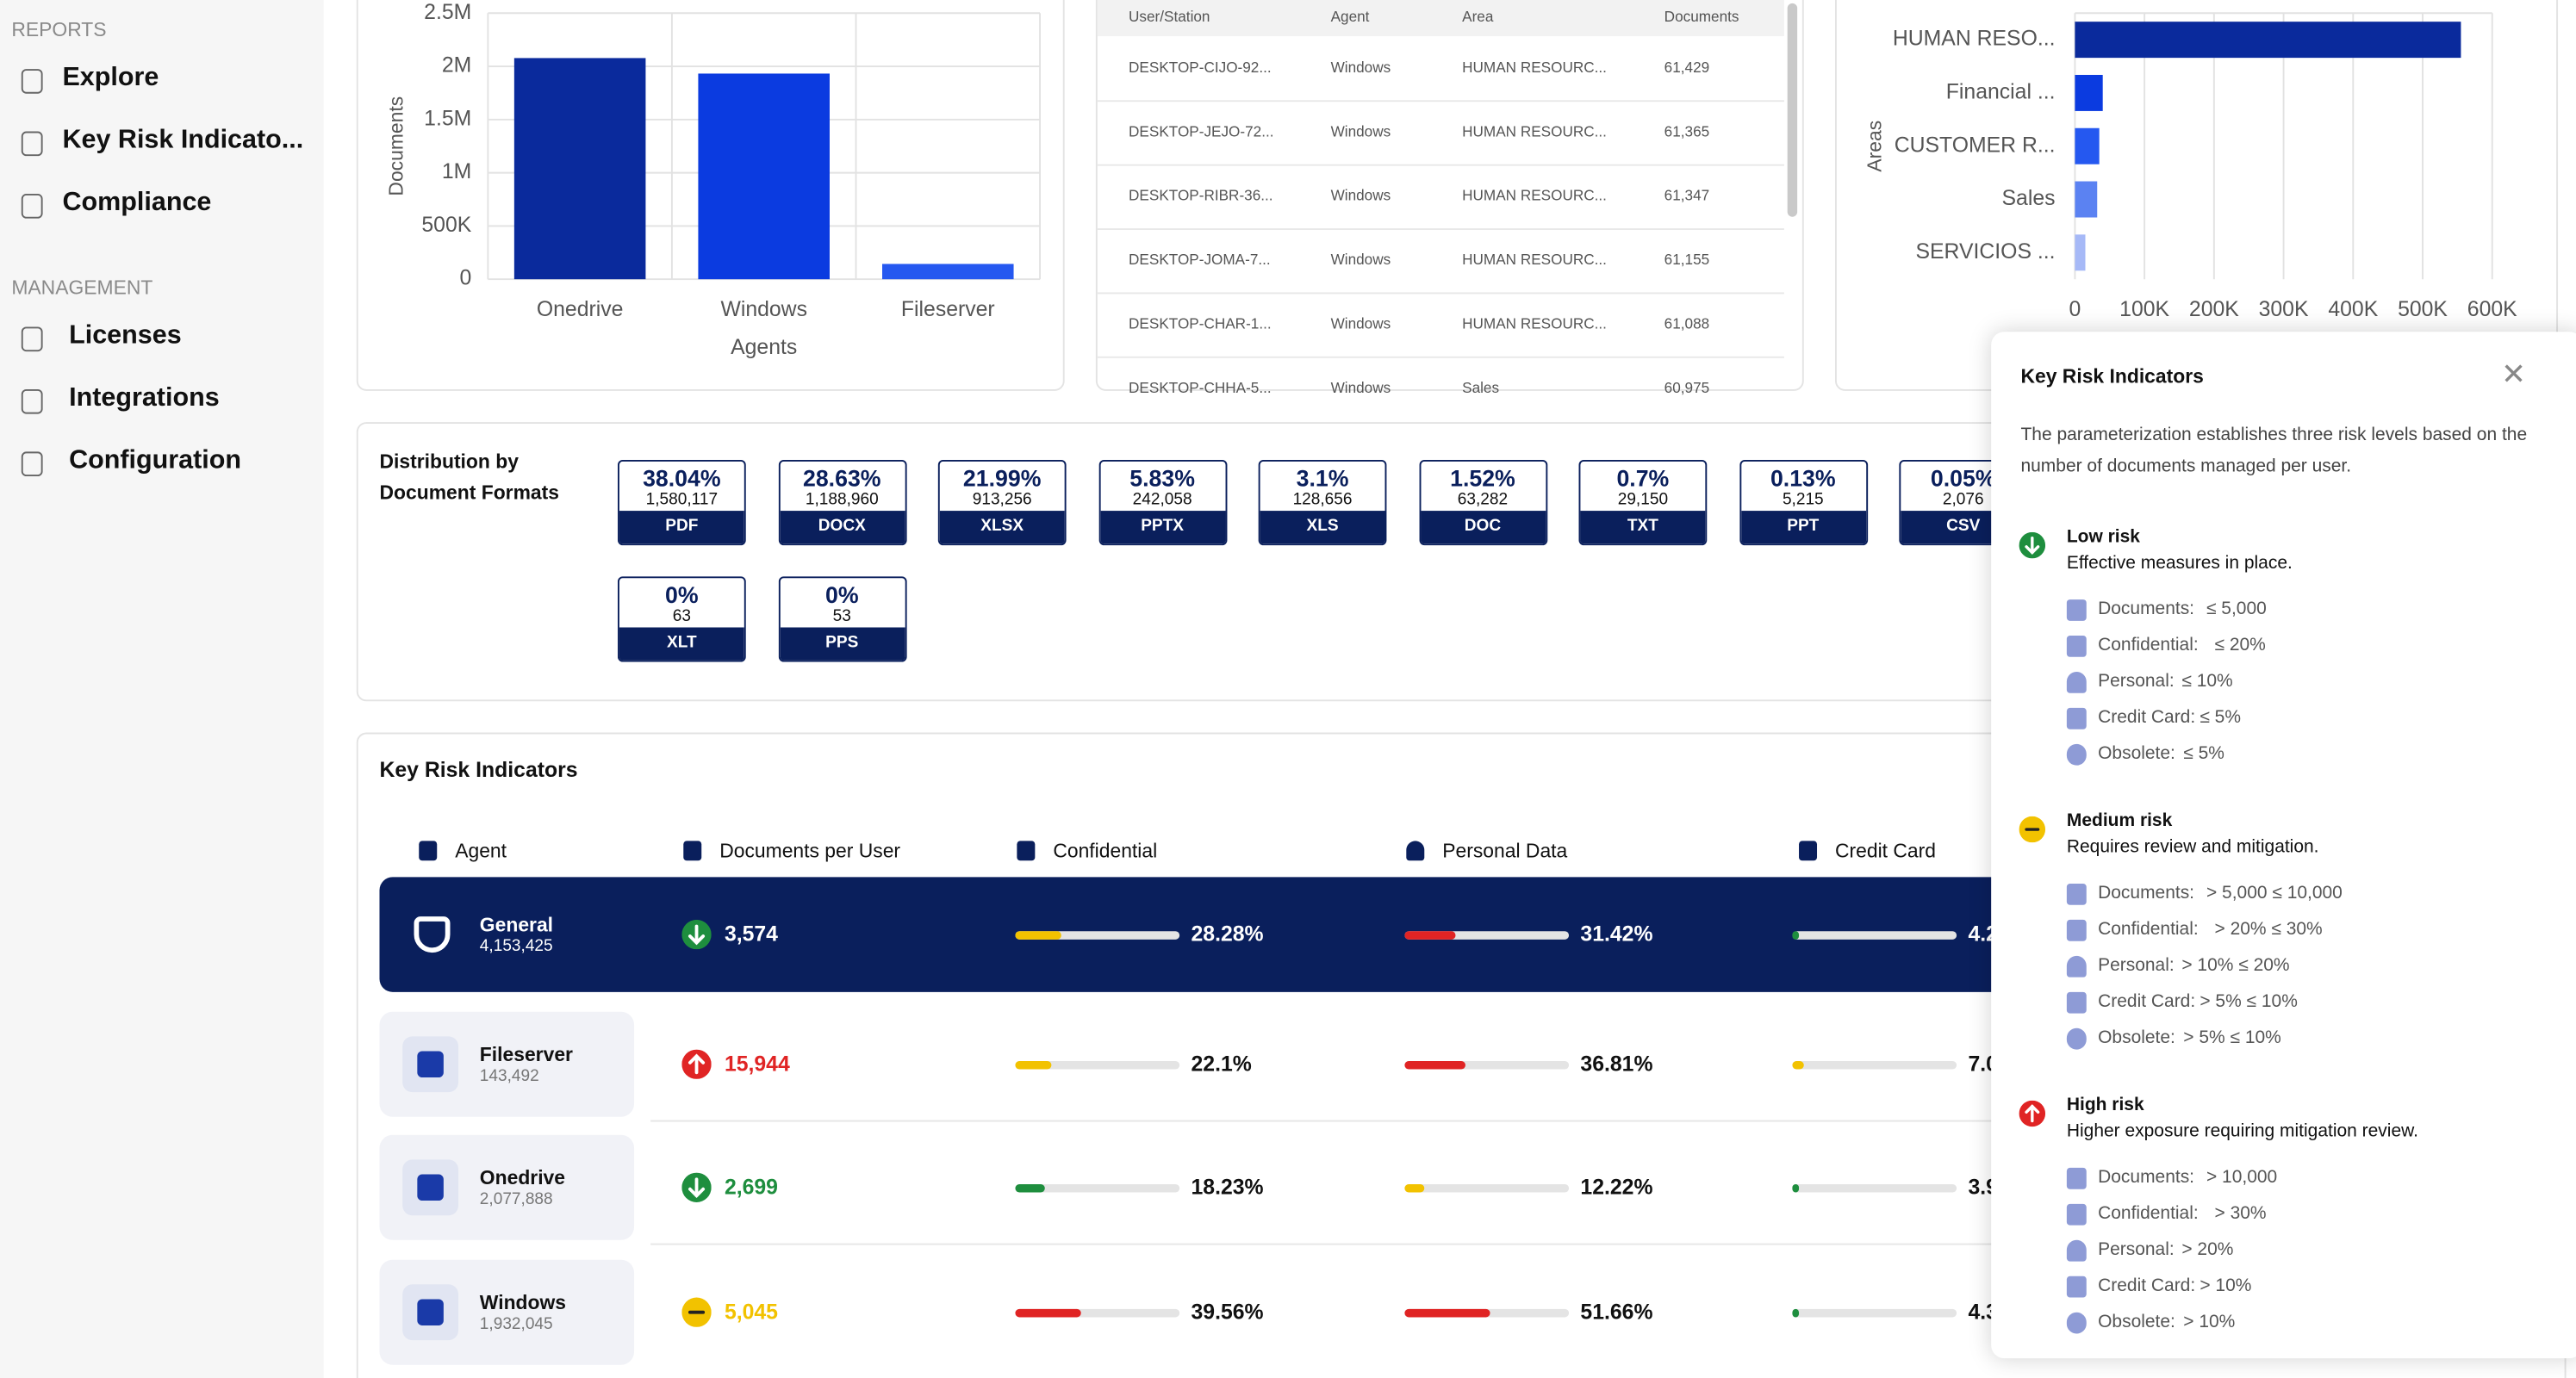 Image resolution: width=2576 pixels, height=1378 pixels. What do you see at coordinates (697, 1064) in the screenshot?
I see `status-arrow` at bounding box center [697, 1064].